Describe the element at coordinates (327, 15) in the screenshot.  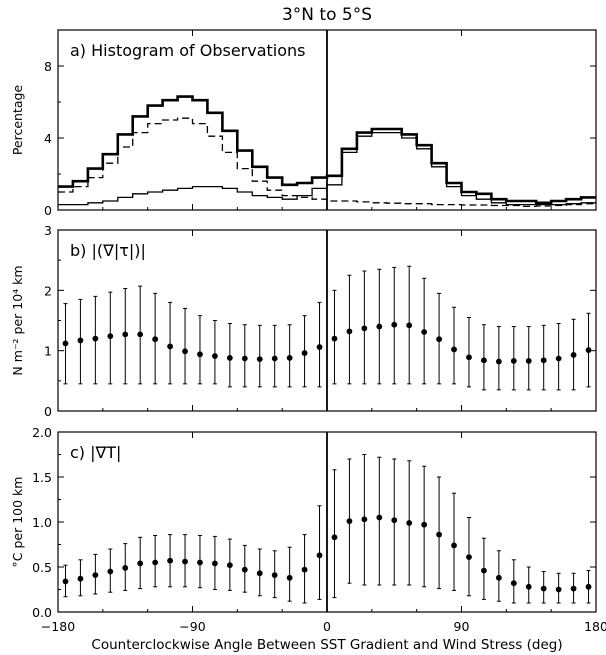
I see `figure-title: 3°N to 5°S` at that location.